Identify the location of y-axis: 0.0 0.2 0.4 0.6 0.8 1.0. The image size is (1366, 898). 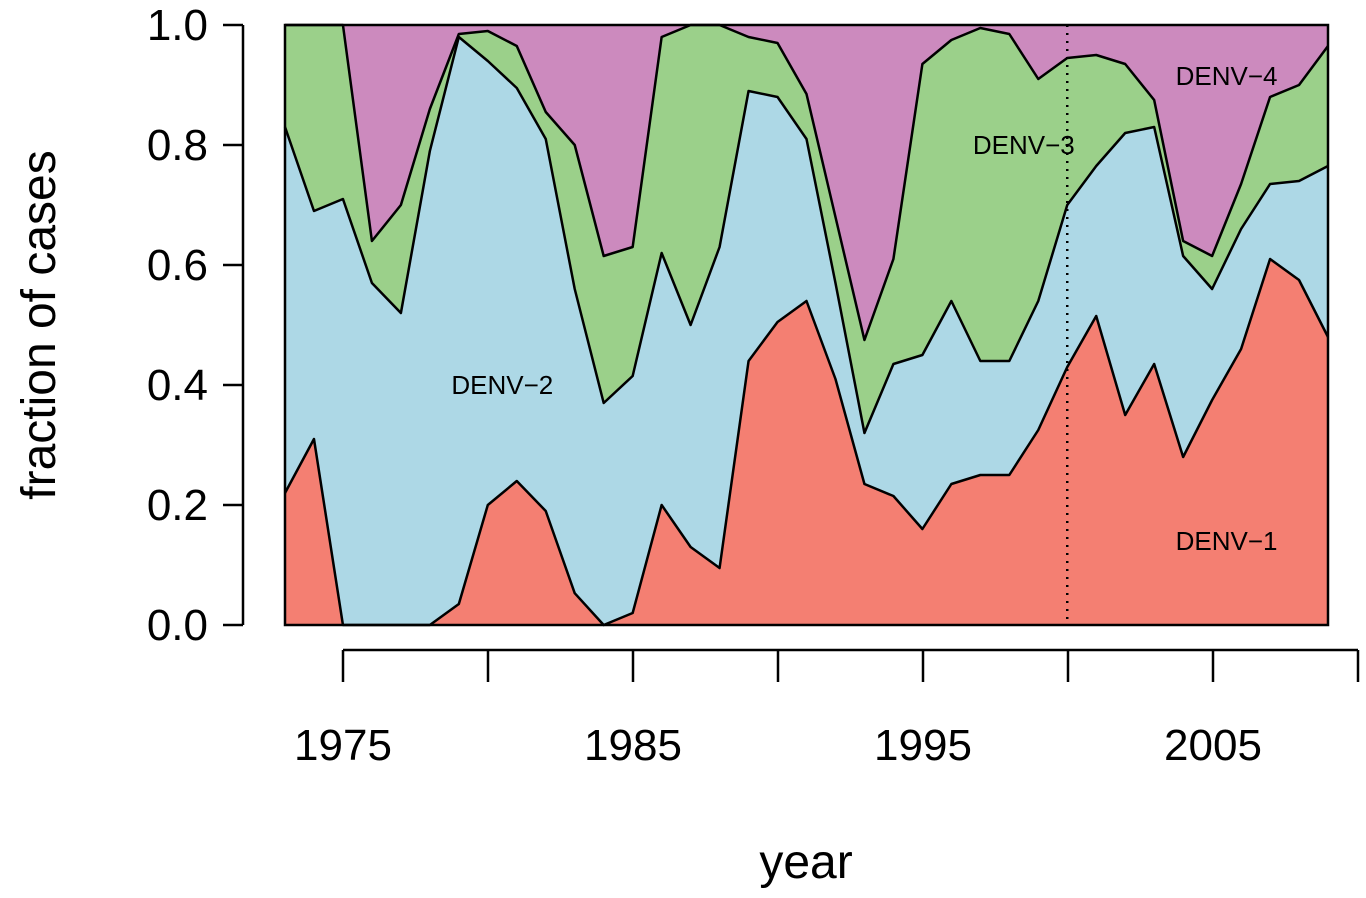
(196, 325).